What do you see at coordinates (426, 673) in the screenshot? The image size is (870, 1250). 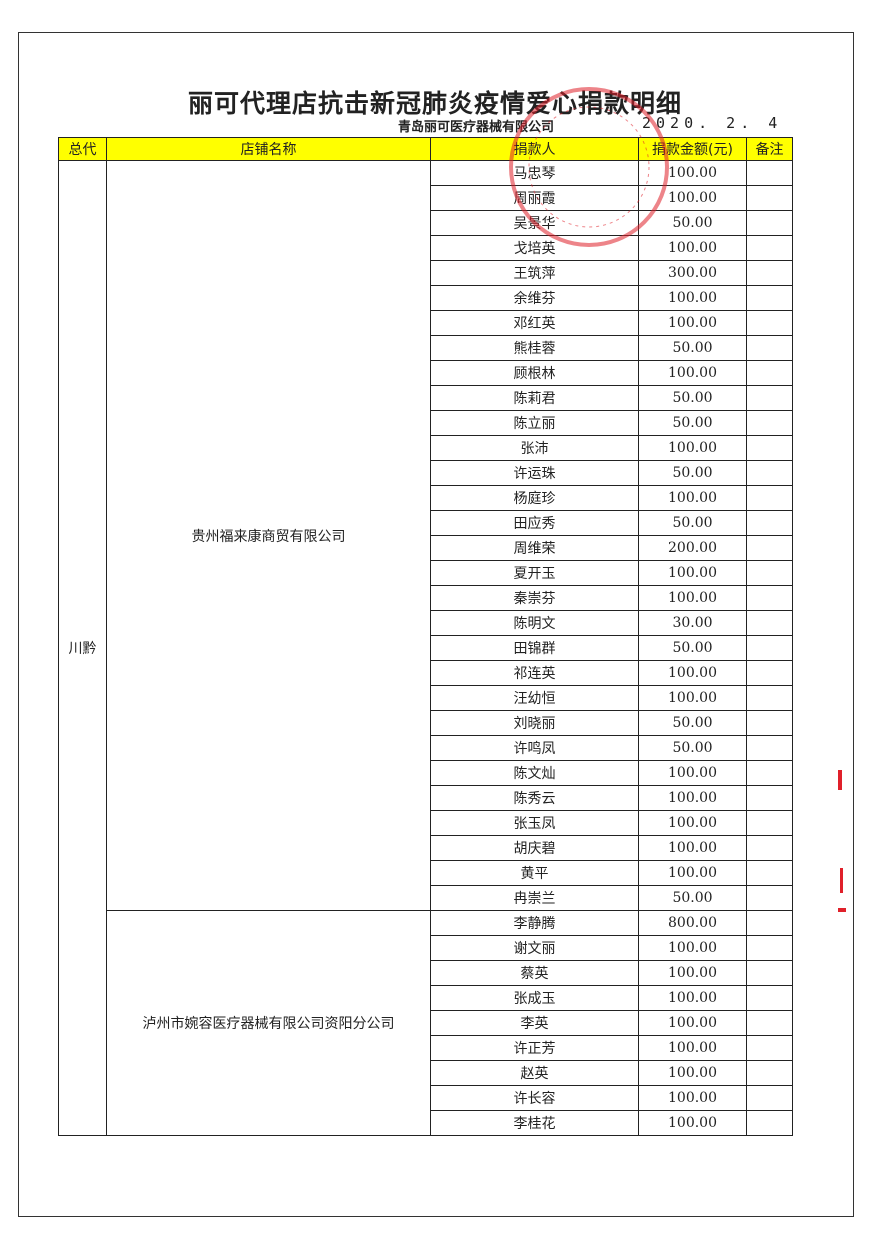 I see `table-row: 祁连英 100.00` at bounding box center [426, 673].